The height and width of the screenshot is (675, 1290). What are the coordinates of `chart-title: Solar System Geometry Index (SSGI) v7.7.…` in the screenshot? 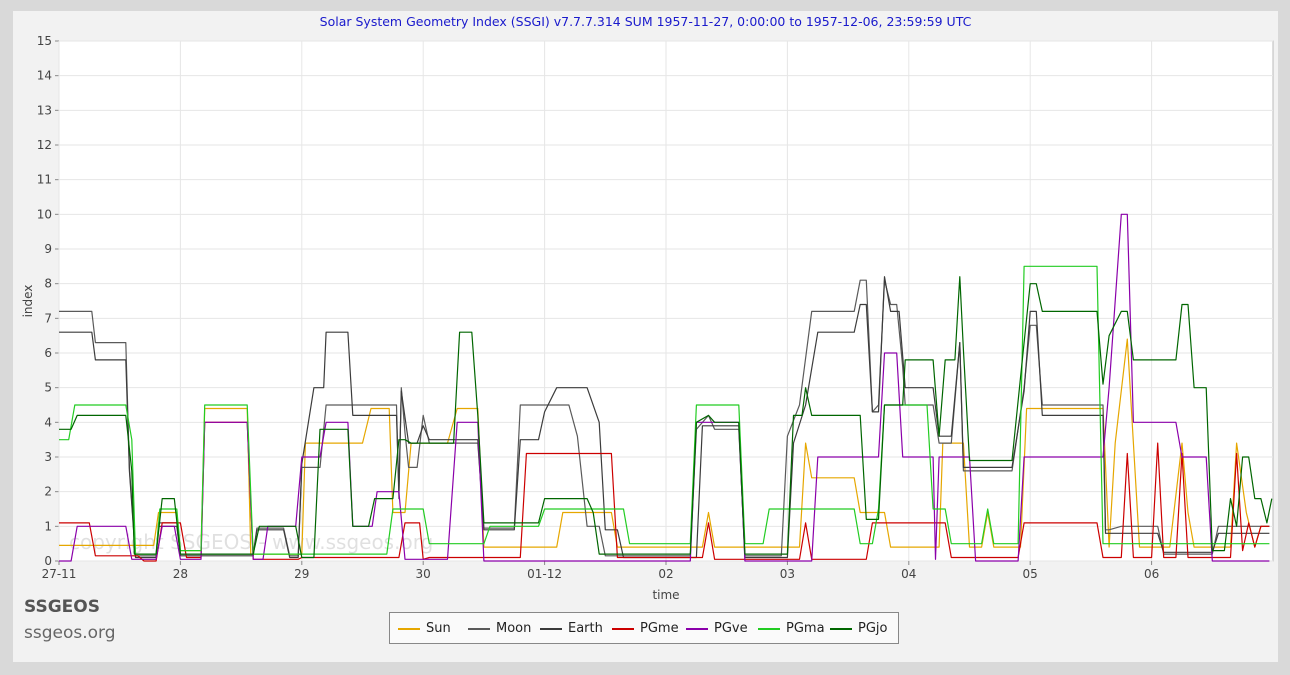 It's located at (645, 21).